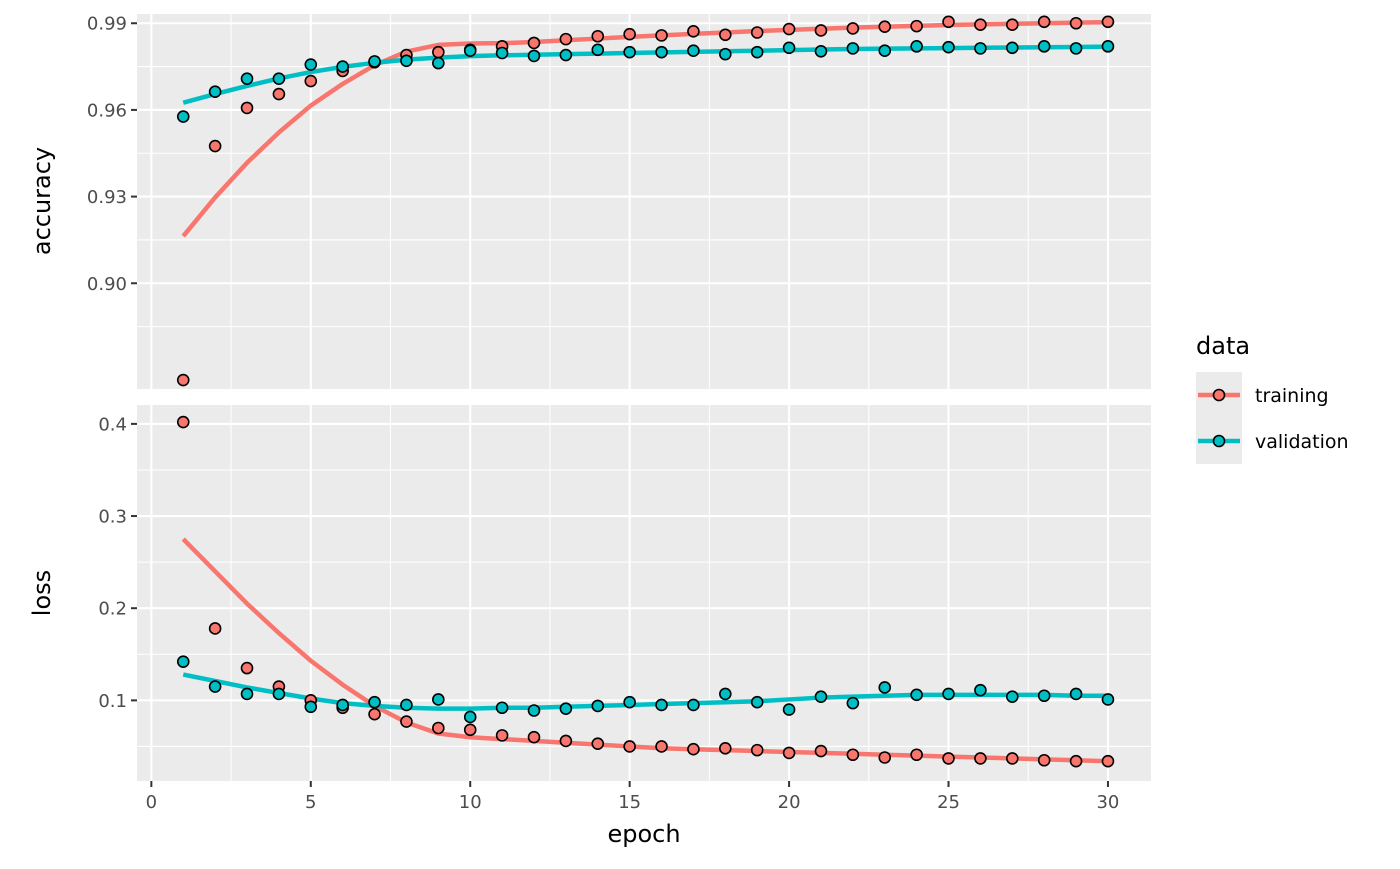  I want to click on x-tick-label: 30, so click(1107, 802).